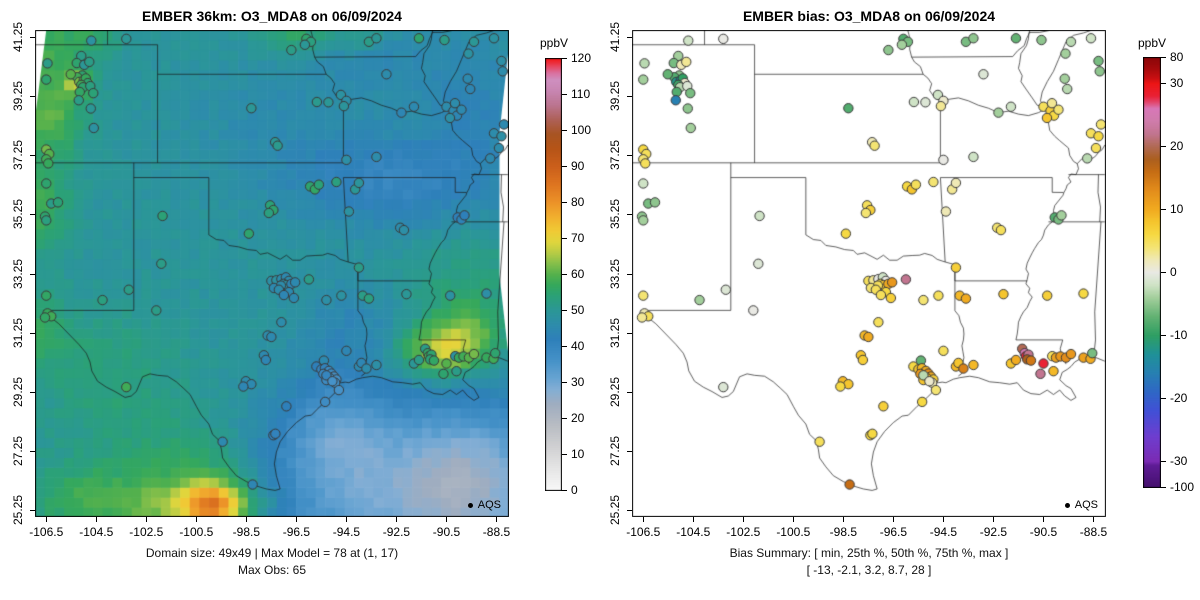 The width and height of the screenshot is (1200, 600). I want to click on colorbar-tick-label: 40, so click(578, 346).